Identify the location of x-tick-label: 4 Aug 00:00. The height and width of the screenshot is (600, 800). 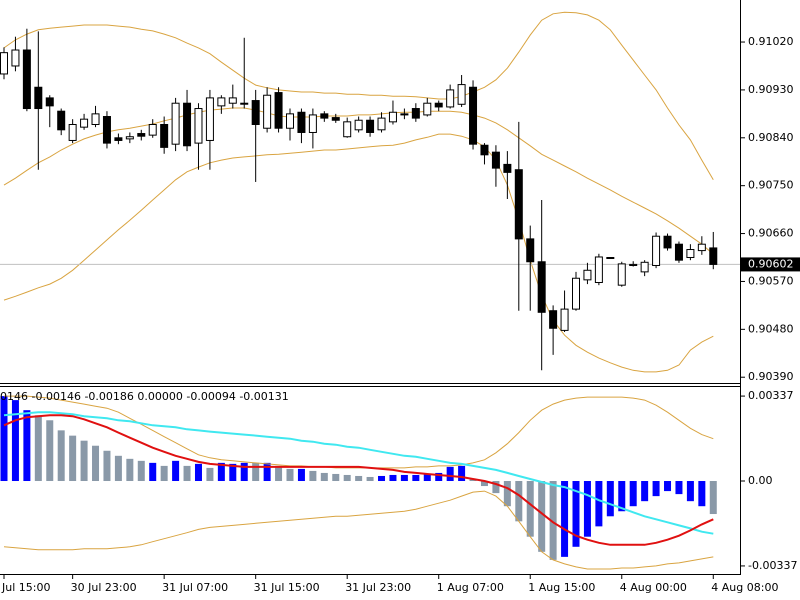
(653, 587).